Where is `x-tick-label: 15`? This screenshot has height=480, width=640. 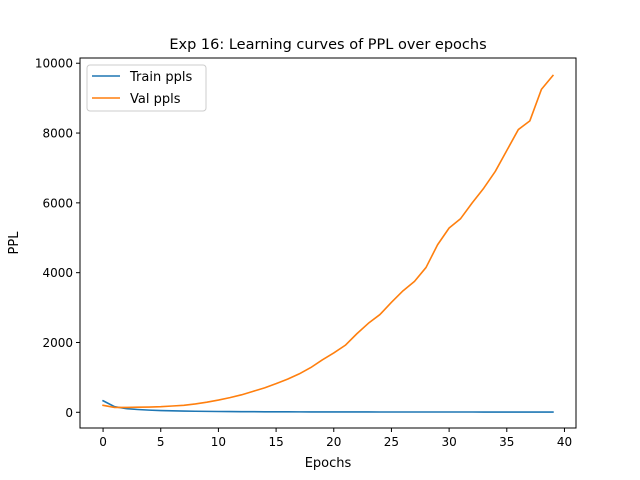
x-tick-label: 15 is located at coordinates (275, 442).